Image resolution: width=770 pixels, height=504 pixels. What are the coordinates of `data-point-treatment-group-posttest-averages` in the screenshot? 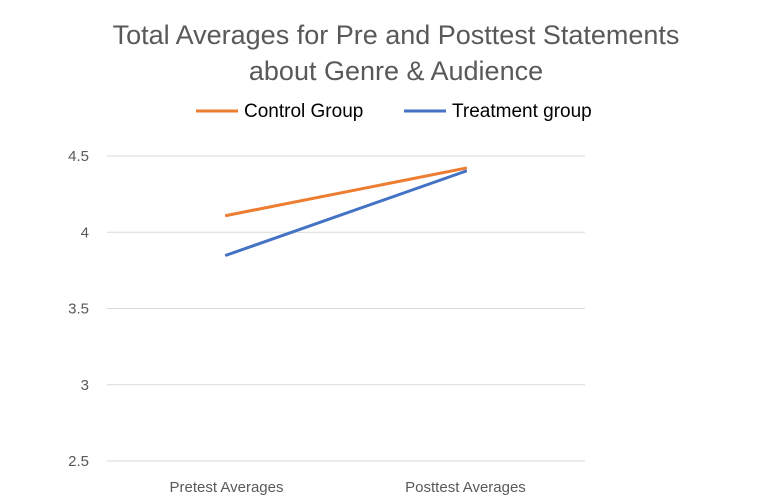 It's located at (465, 171).